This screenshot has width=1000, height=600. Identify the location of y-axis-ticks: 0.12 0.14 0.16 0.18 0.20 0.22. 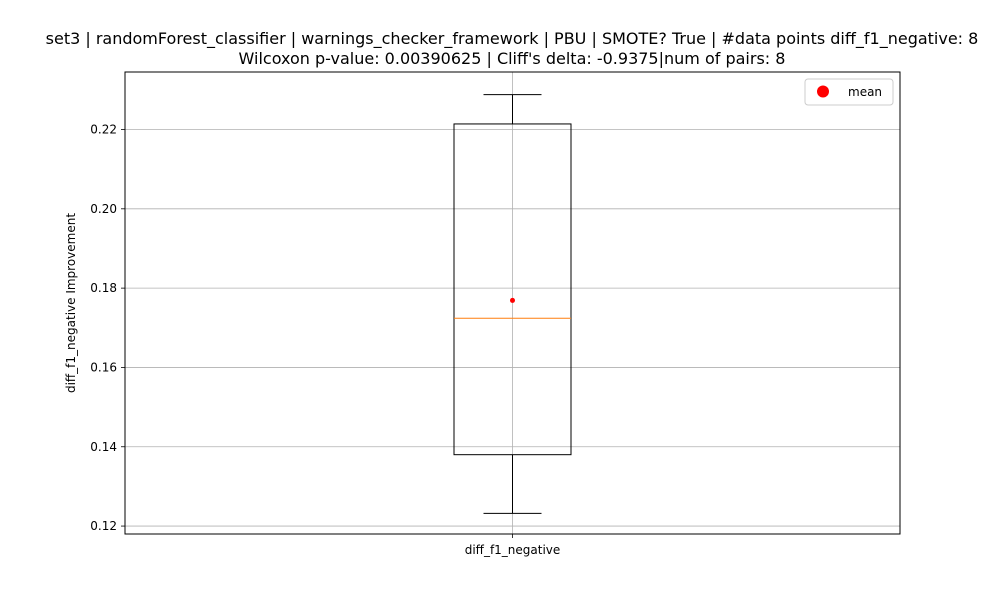
(107, 328).